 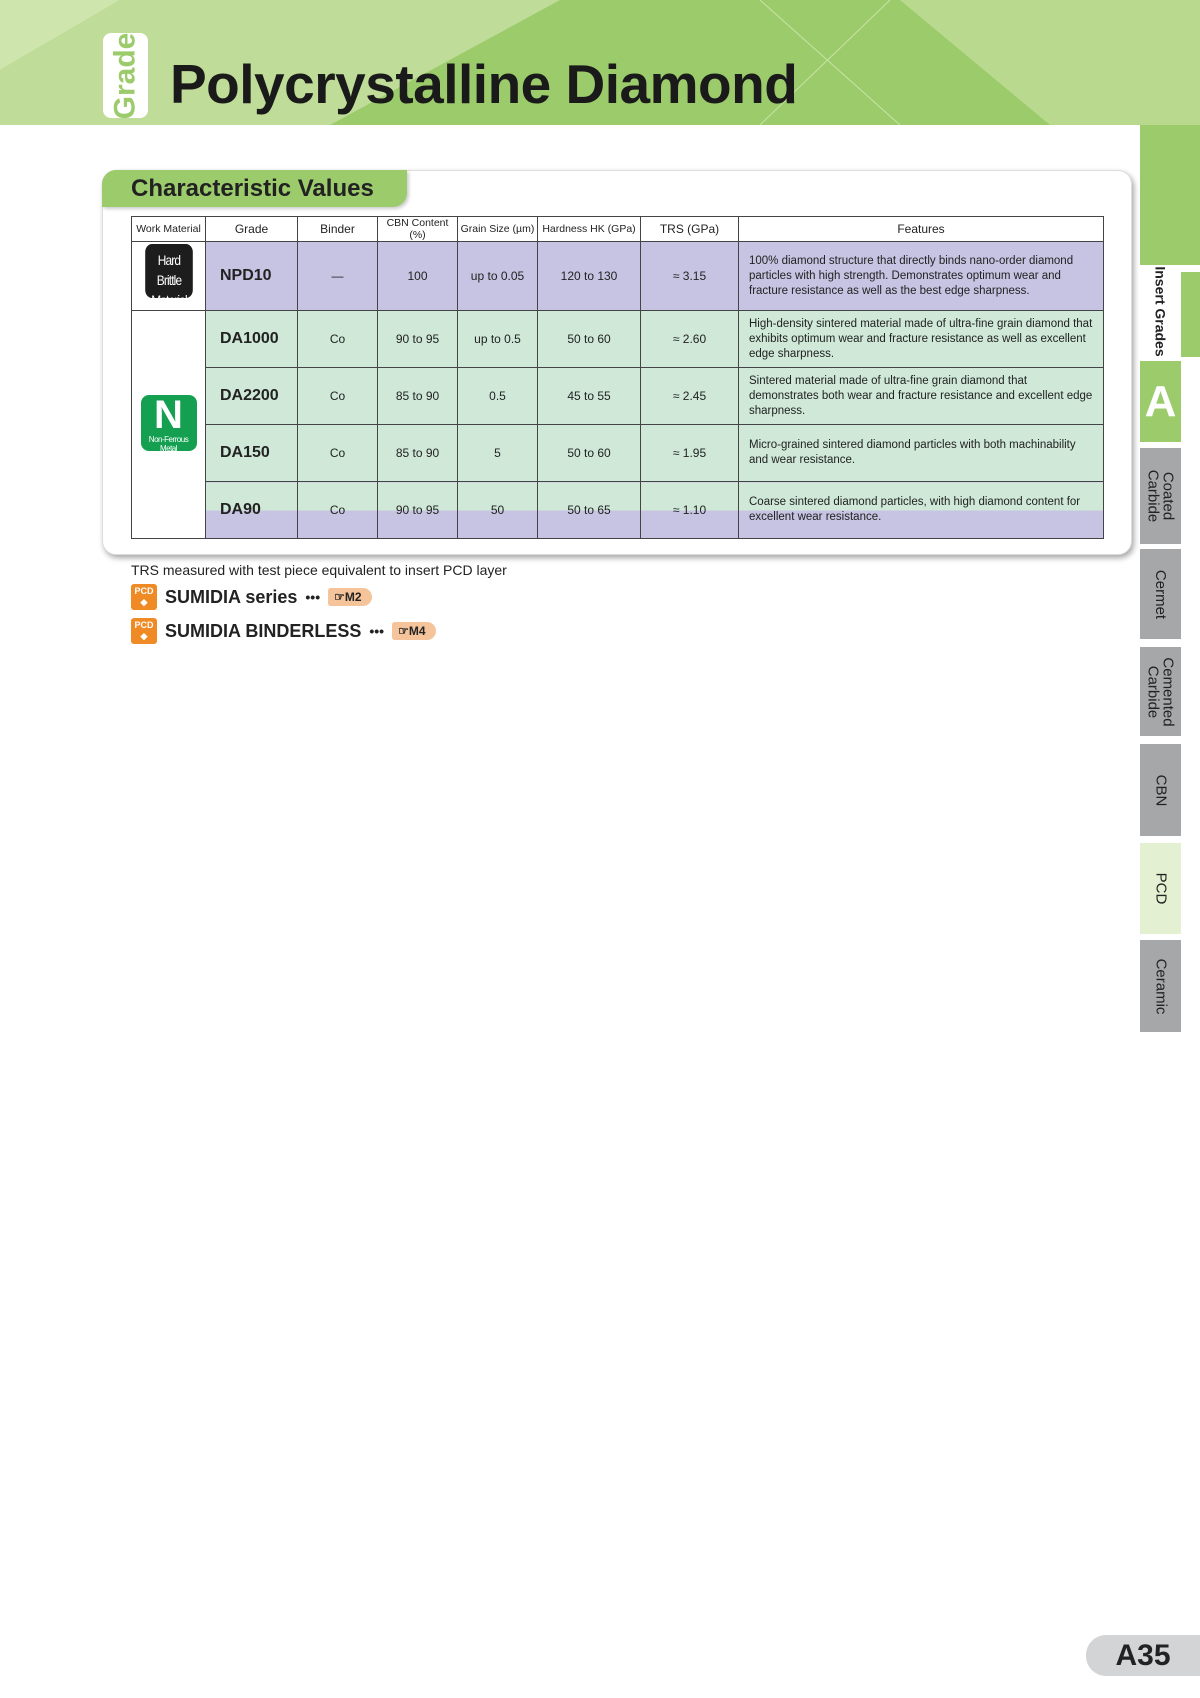 I want to click on tab-label: Cemented Carbide, so click(x=1160, y=691).